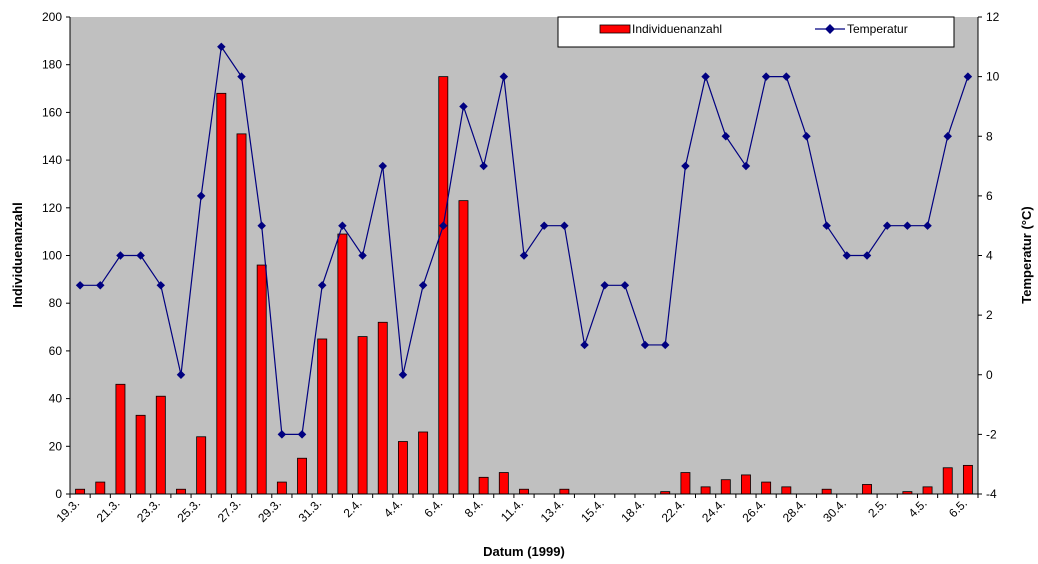 This screenshot has width=1038, height=564. What do you see at coordinates (56, 399) in the screenshot?
I see `left-tick-label: 40` at bounding box center [56, 399].